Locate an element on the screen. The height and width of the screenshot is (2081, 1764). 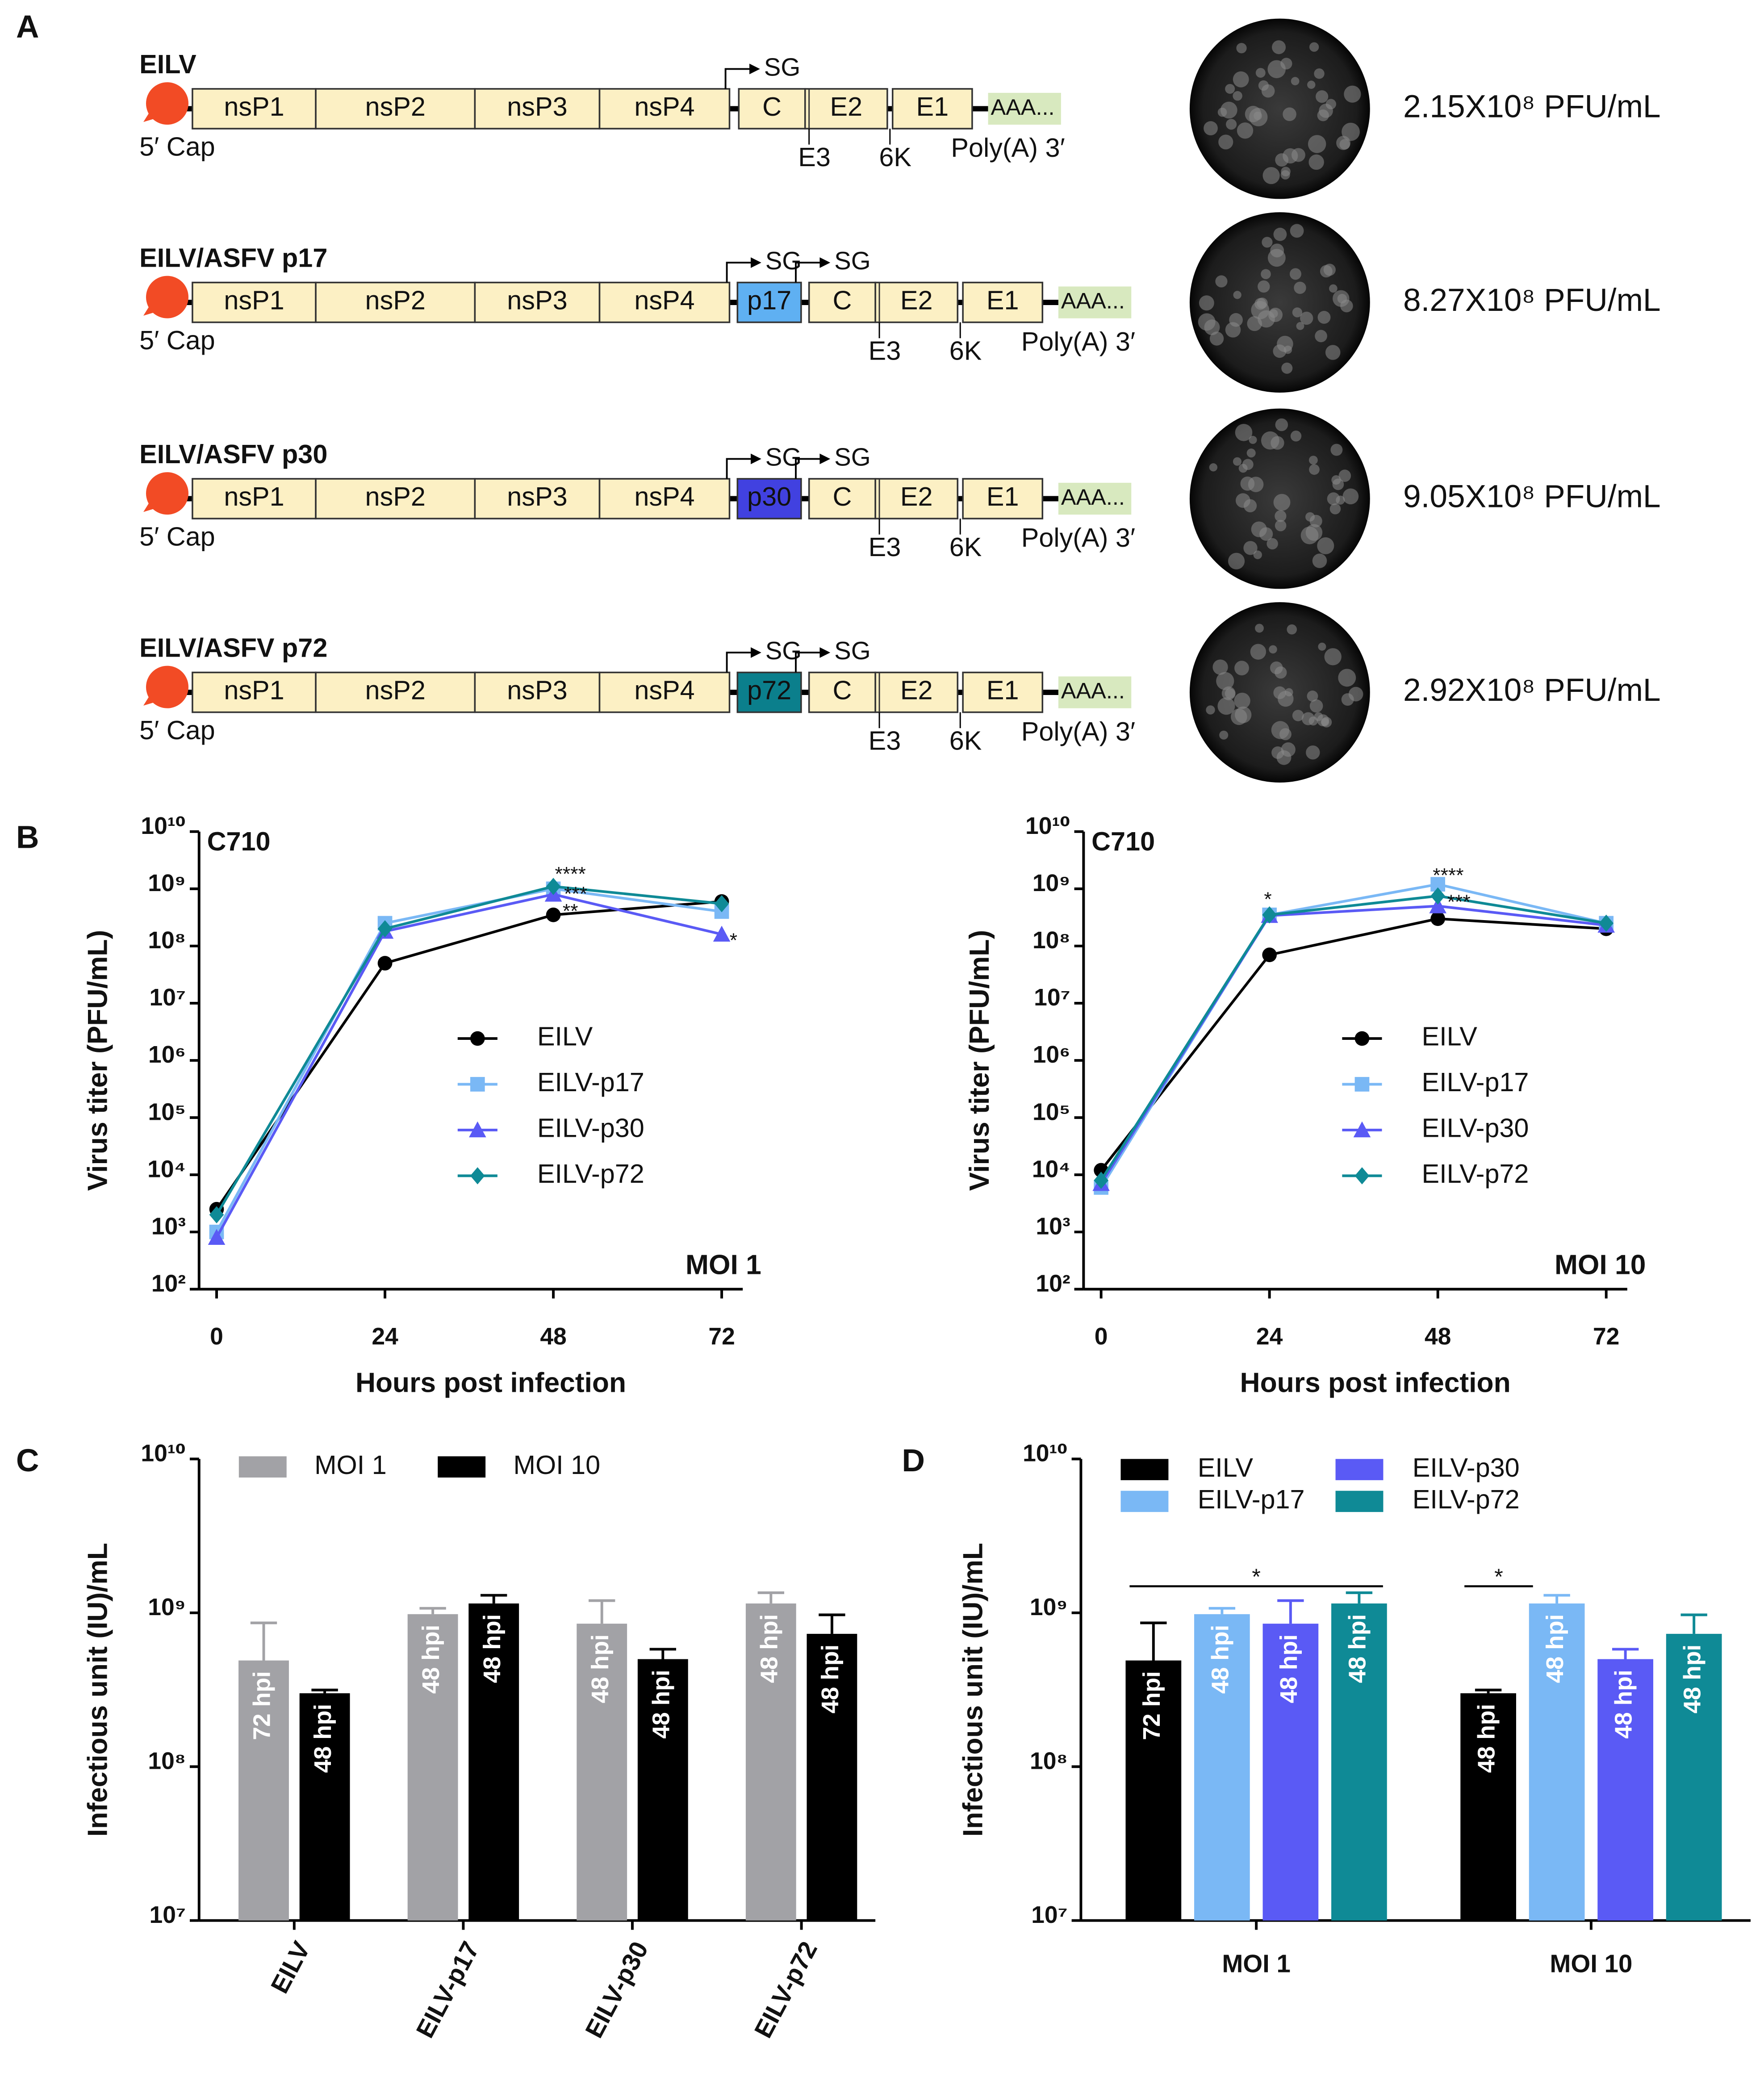
legend-label: EILV is located at coordinates (1450, 1036).